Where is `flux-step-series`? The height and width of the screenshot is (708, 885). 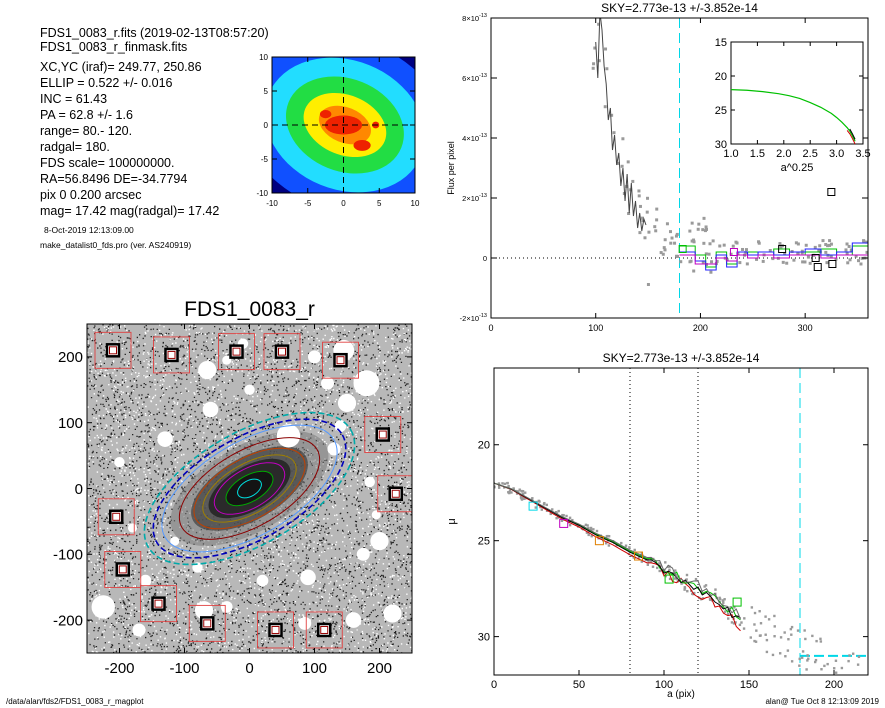 flux-step-series is located at coordinates (773, 256).